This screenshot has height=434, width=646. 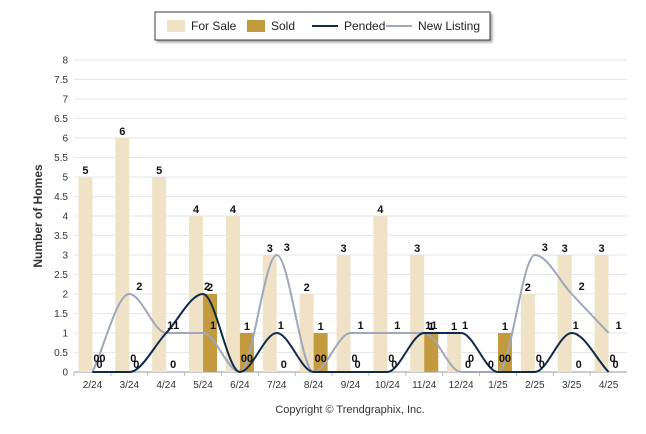 I want to click on x-tick-label: 3/24, so click(x=130, y=385).